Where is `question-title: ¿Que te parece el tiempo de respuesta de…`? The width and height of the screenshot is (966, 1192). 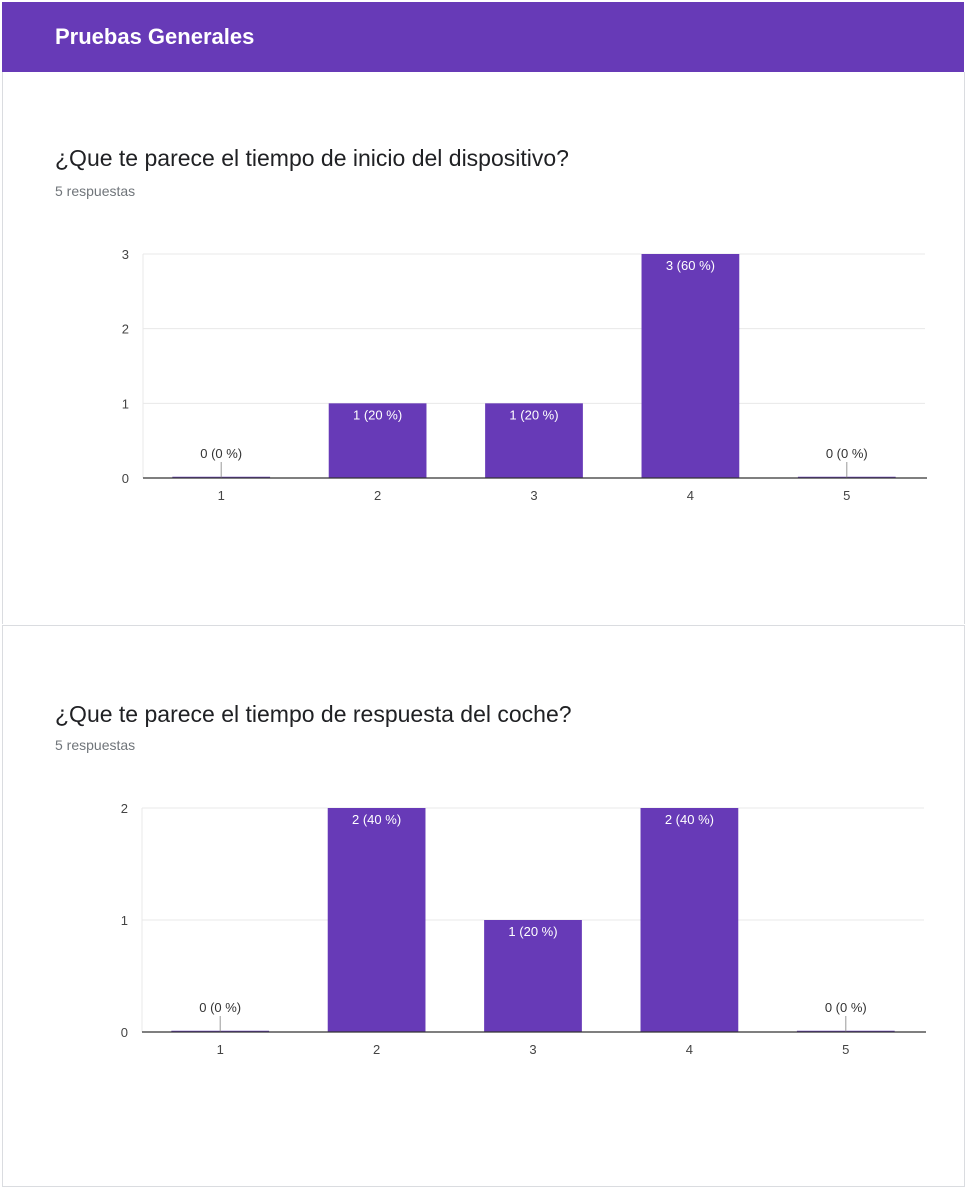
question-title: ¿Que te parece el tiempo de respuesta de… is located at coordinates (313, 714).